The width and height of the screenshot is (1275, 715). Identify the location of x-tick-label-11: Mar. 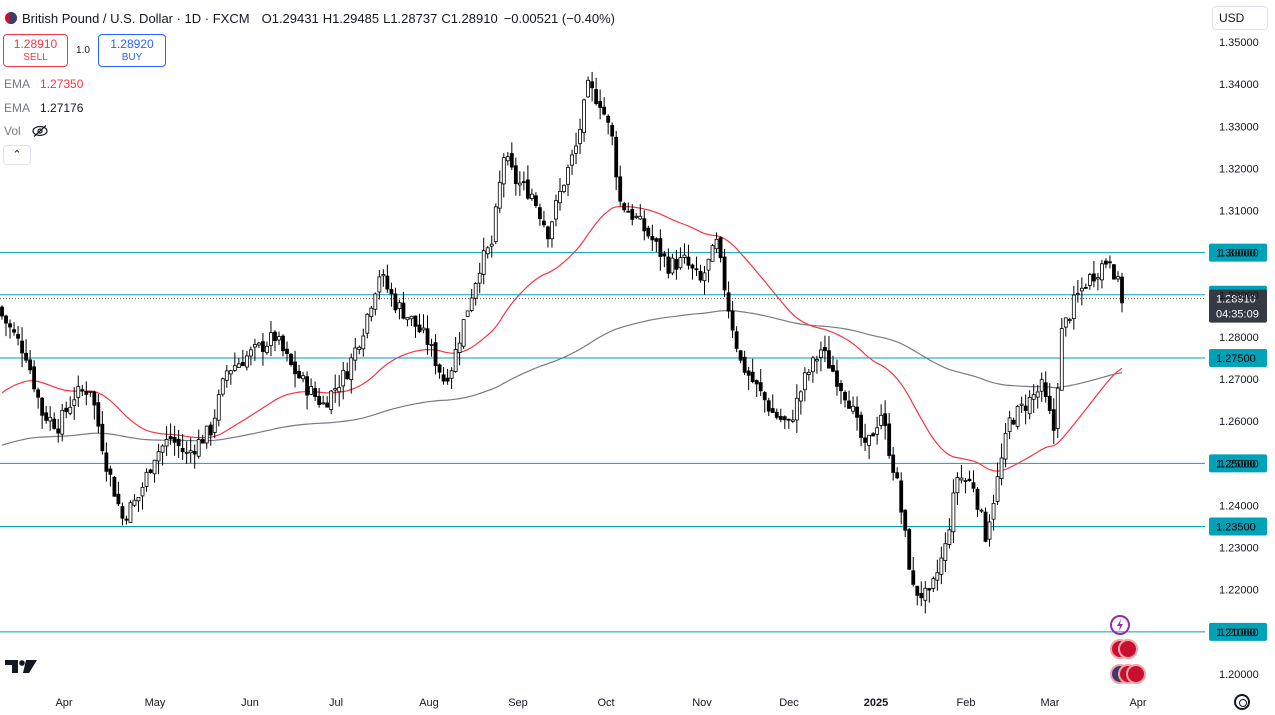
(1050, 703).